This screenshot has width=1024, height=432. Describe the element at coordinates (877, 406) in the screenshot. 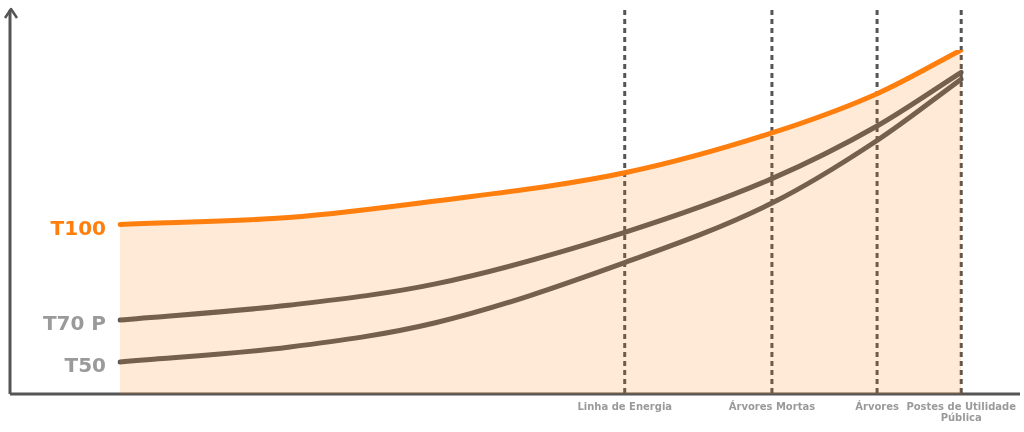

I see `x-tick-label: Árvores` at that location.